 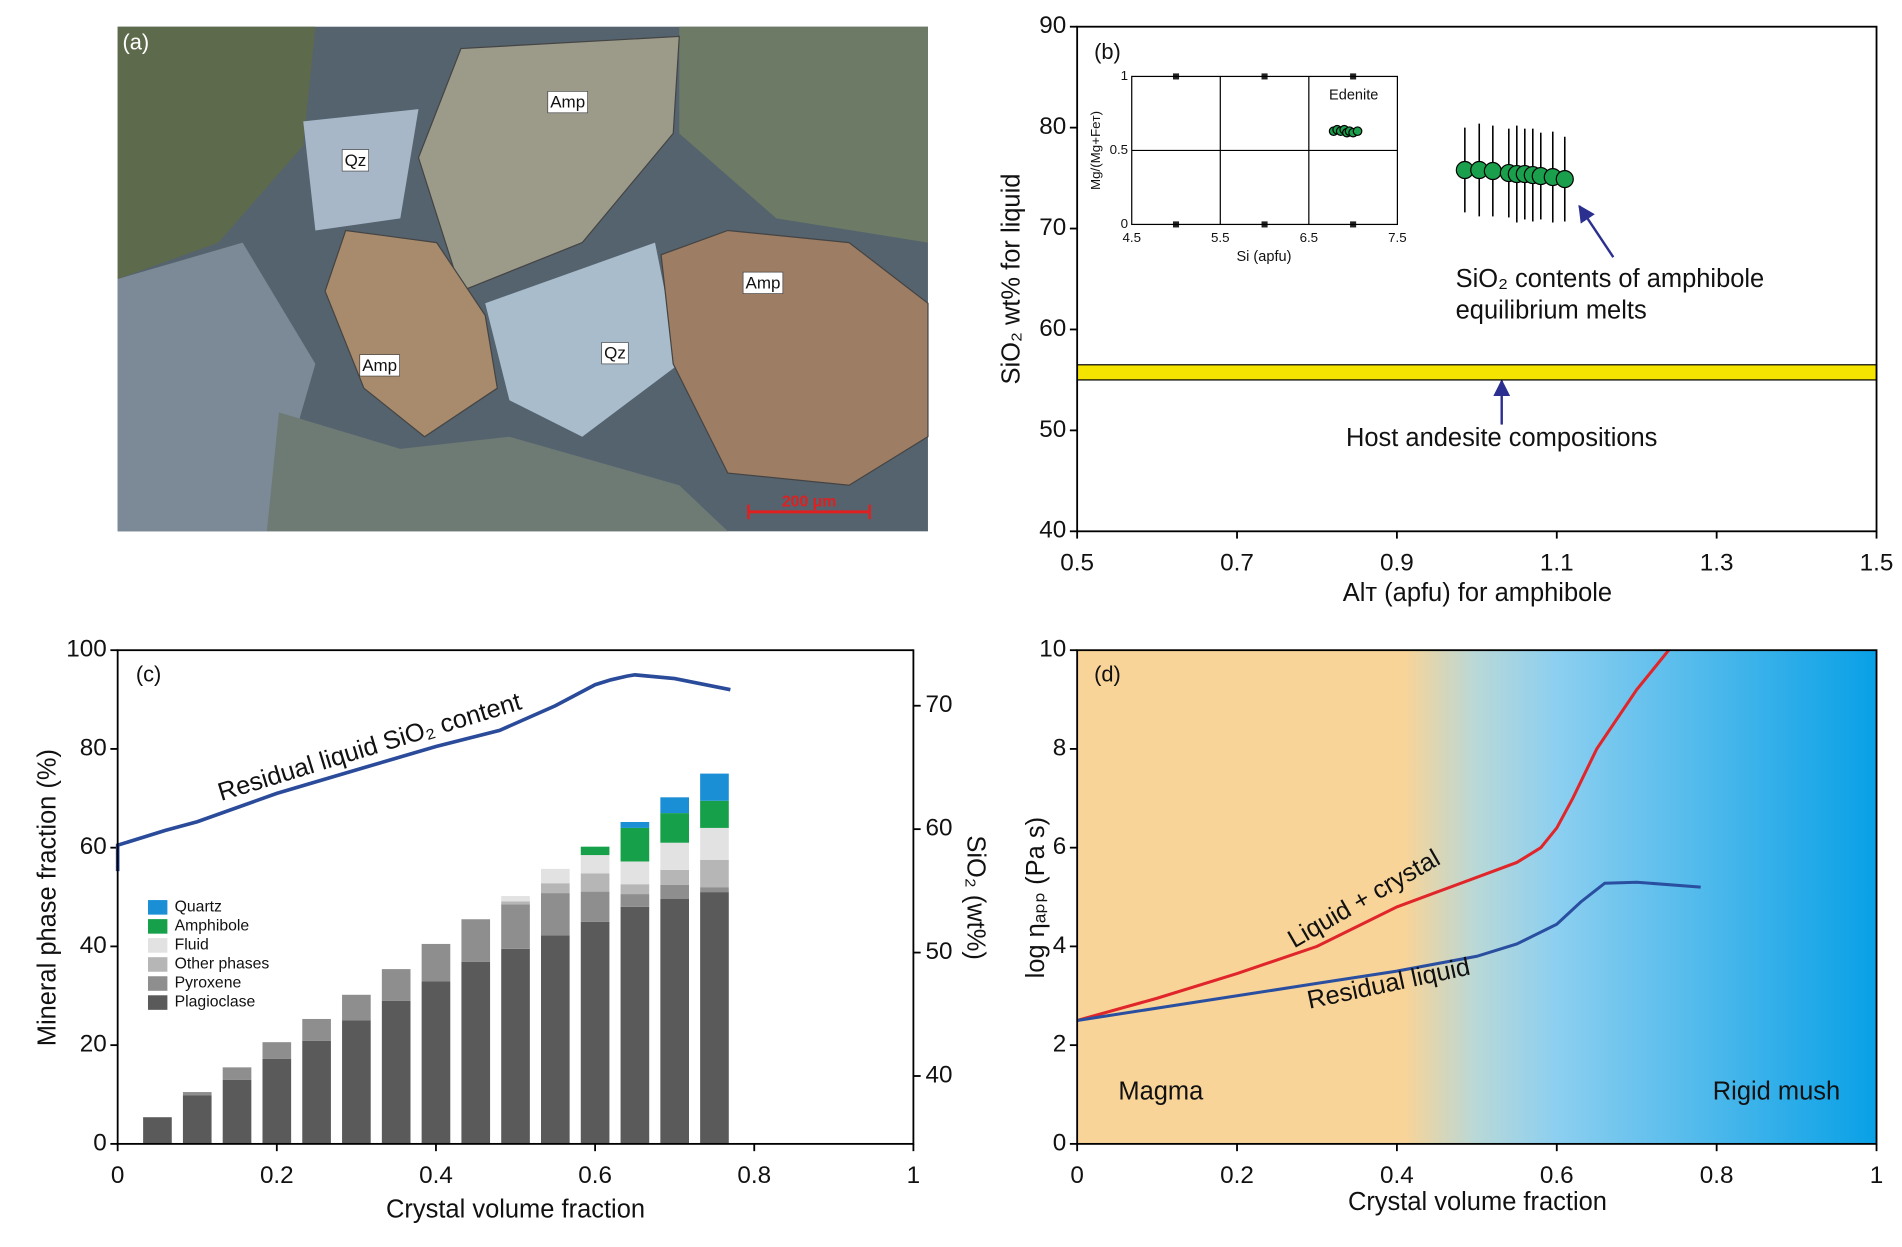 I want to click on y2-tick-label: 50, so click(x=939, y=951).